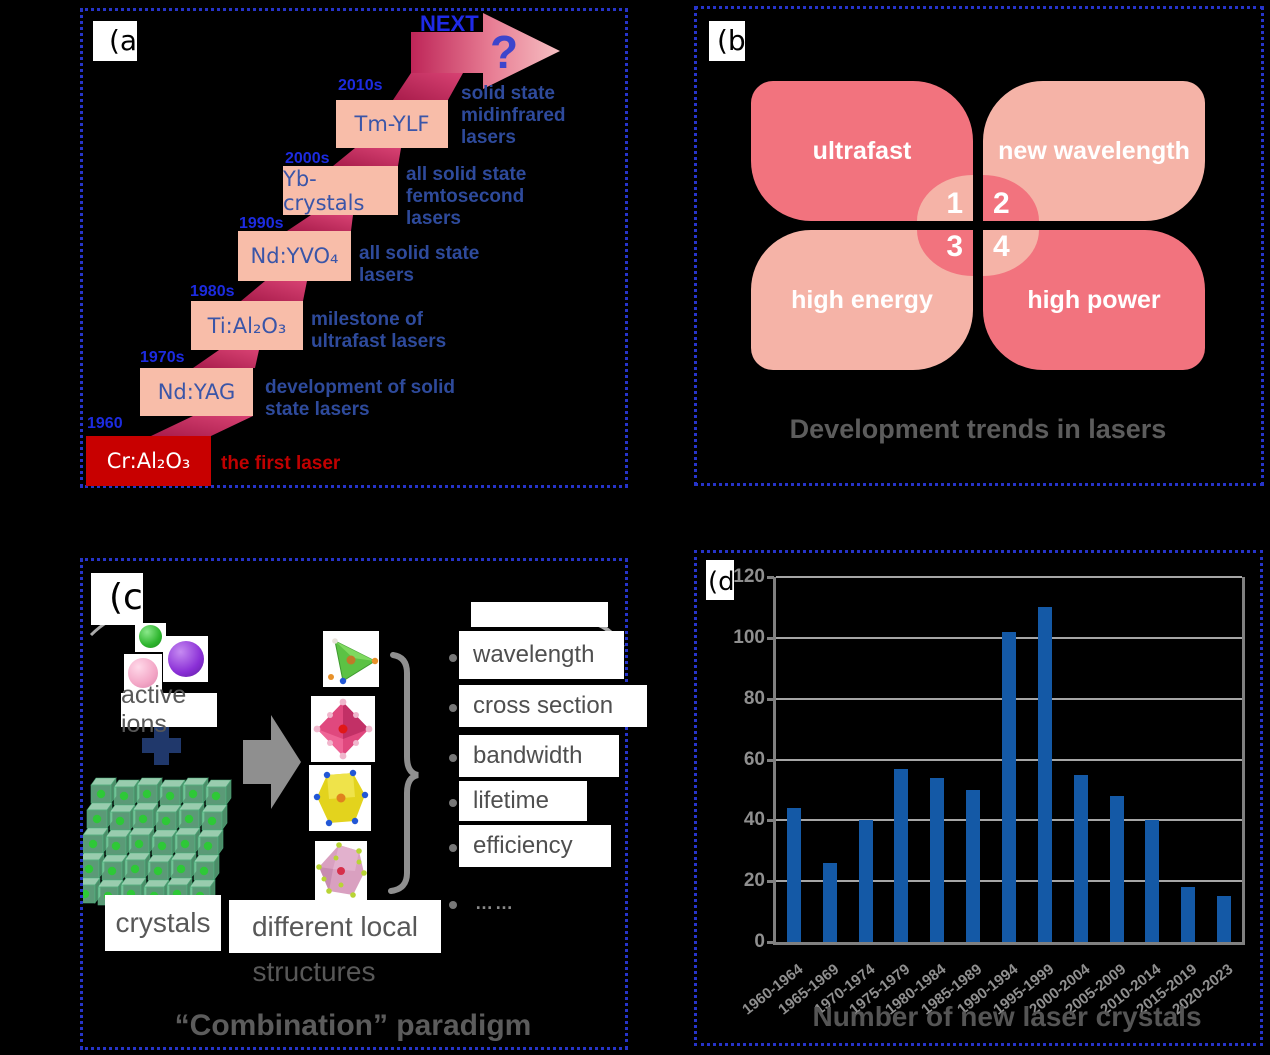 This screenshot has height=1055, width=1270. Describe the element at coordinates (727, 41) in the screenshot. I see `panel-b-label: (b` at that location.